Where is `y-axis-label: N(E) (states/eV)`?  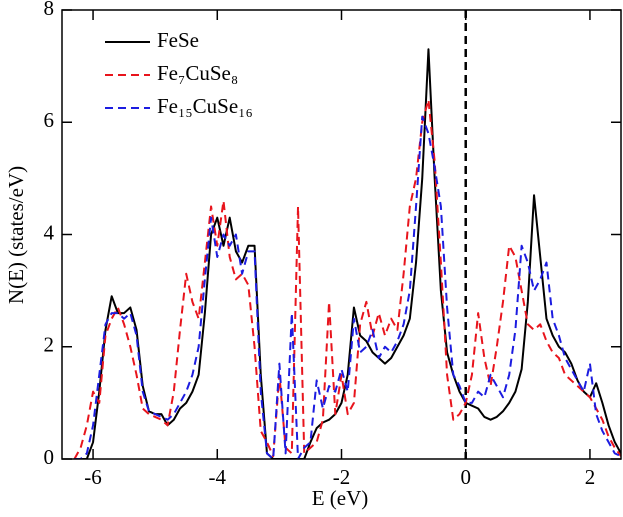 y-axis-label: N(E) (states/eV) is located at coordinates (16, 235).